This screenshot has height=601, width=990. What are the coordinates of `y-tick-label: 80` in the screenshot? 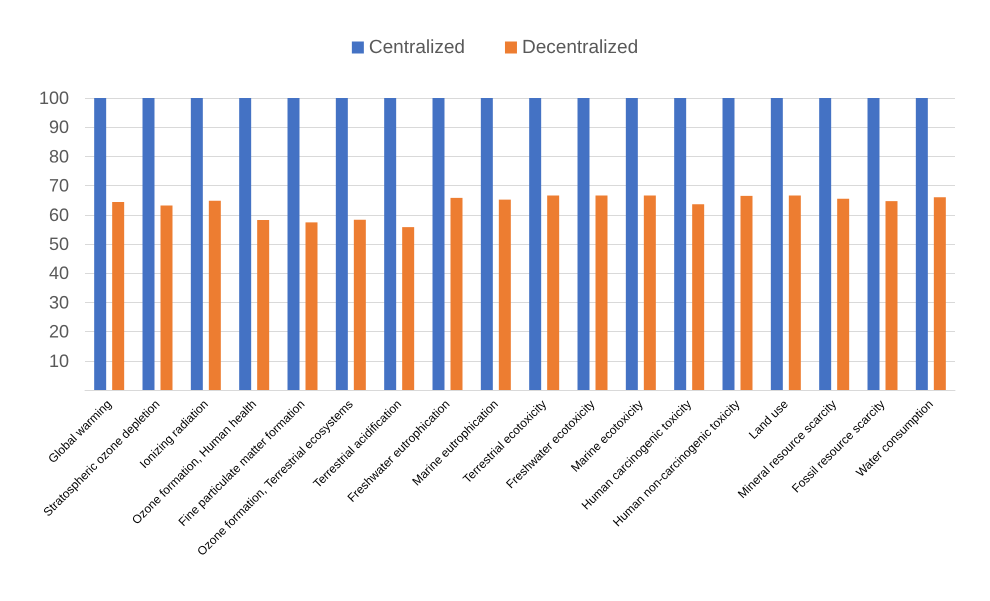 It's located at (58, 156).